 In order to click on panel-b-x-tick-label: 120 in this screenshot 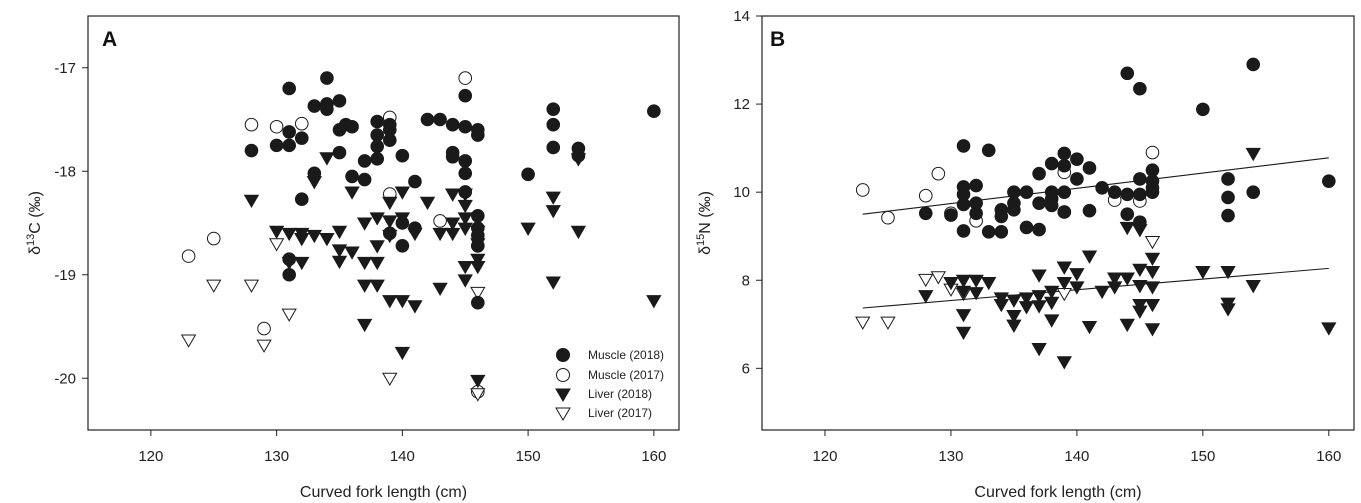, I will do `click(824, 456)`.